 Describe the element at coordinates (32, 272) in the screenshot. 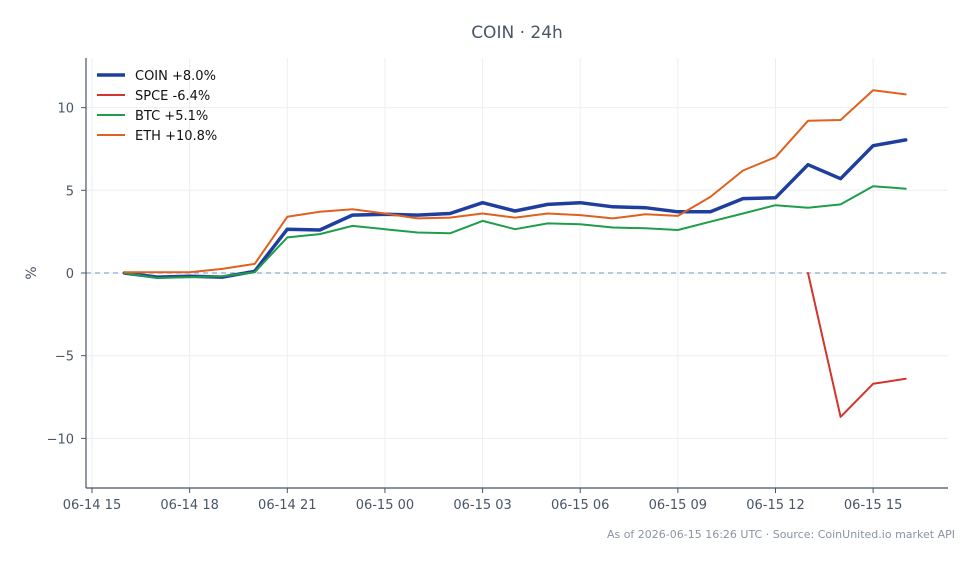

I see `y-axis-label: %` at that location.